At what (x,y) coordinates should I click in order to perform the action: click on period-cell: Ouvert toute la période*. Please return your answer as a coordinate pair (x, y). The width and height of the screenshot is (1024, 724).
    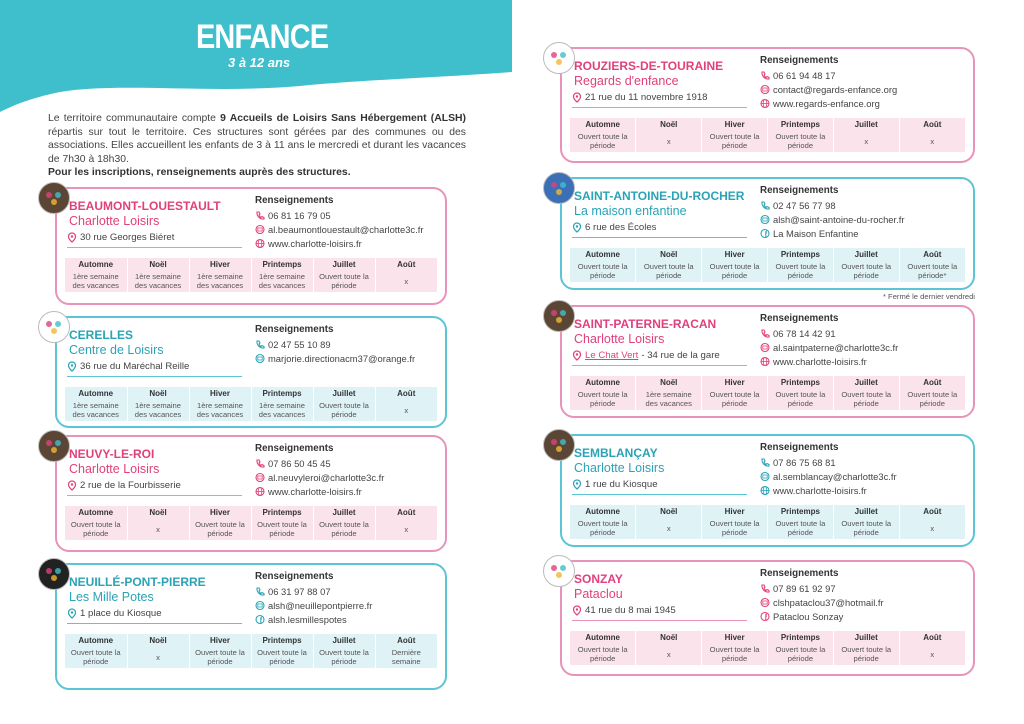
    Looking at the image, I should click on (931, 271).